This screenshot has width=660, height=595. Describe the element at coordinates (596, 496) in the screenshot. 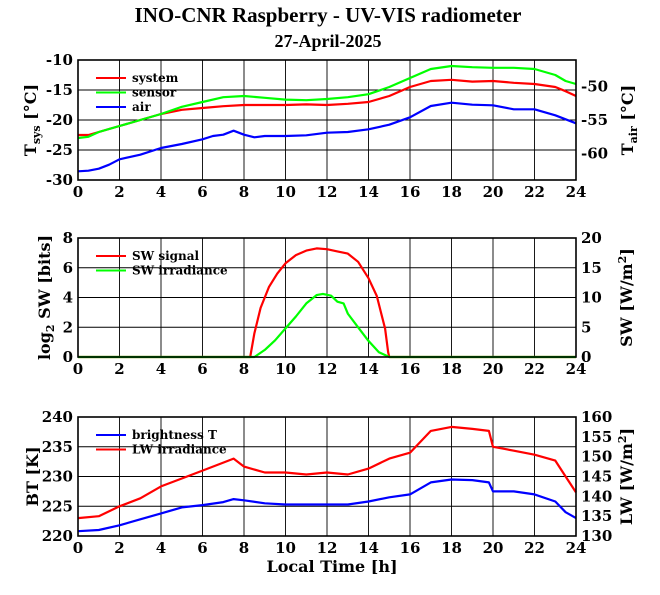

I see `y2-tick-label: 140` at that location.